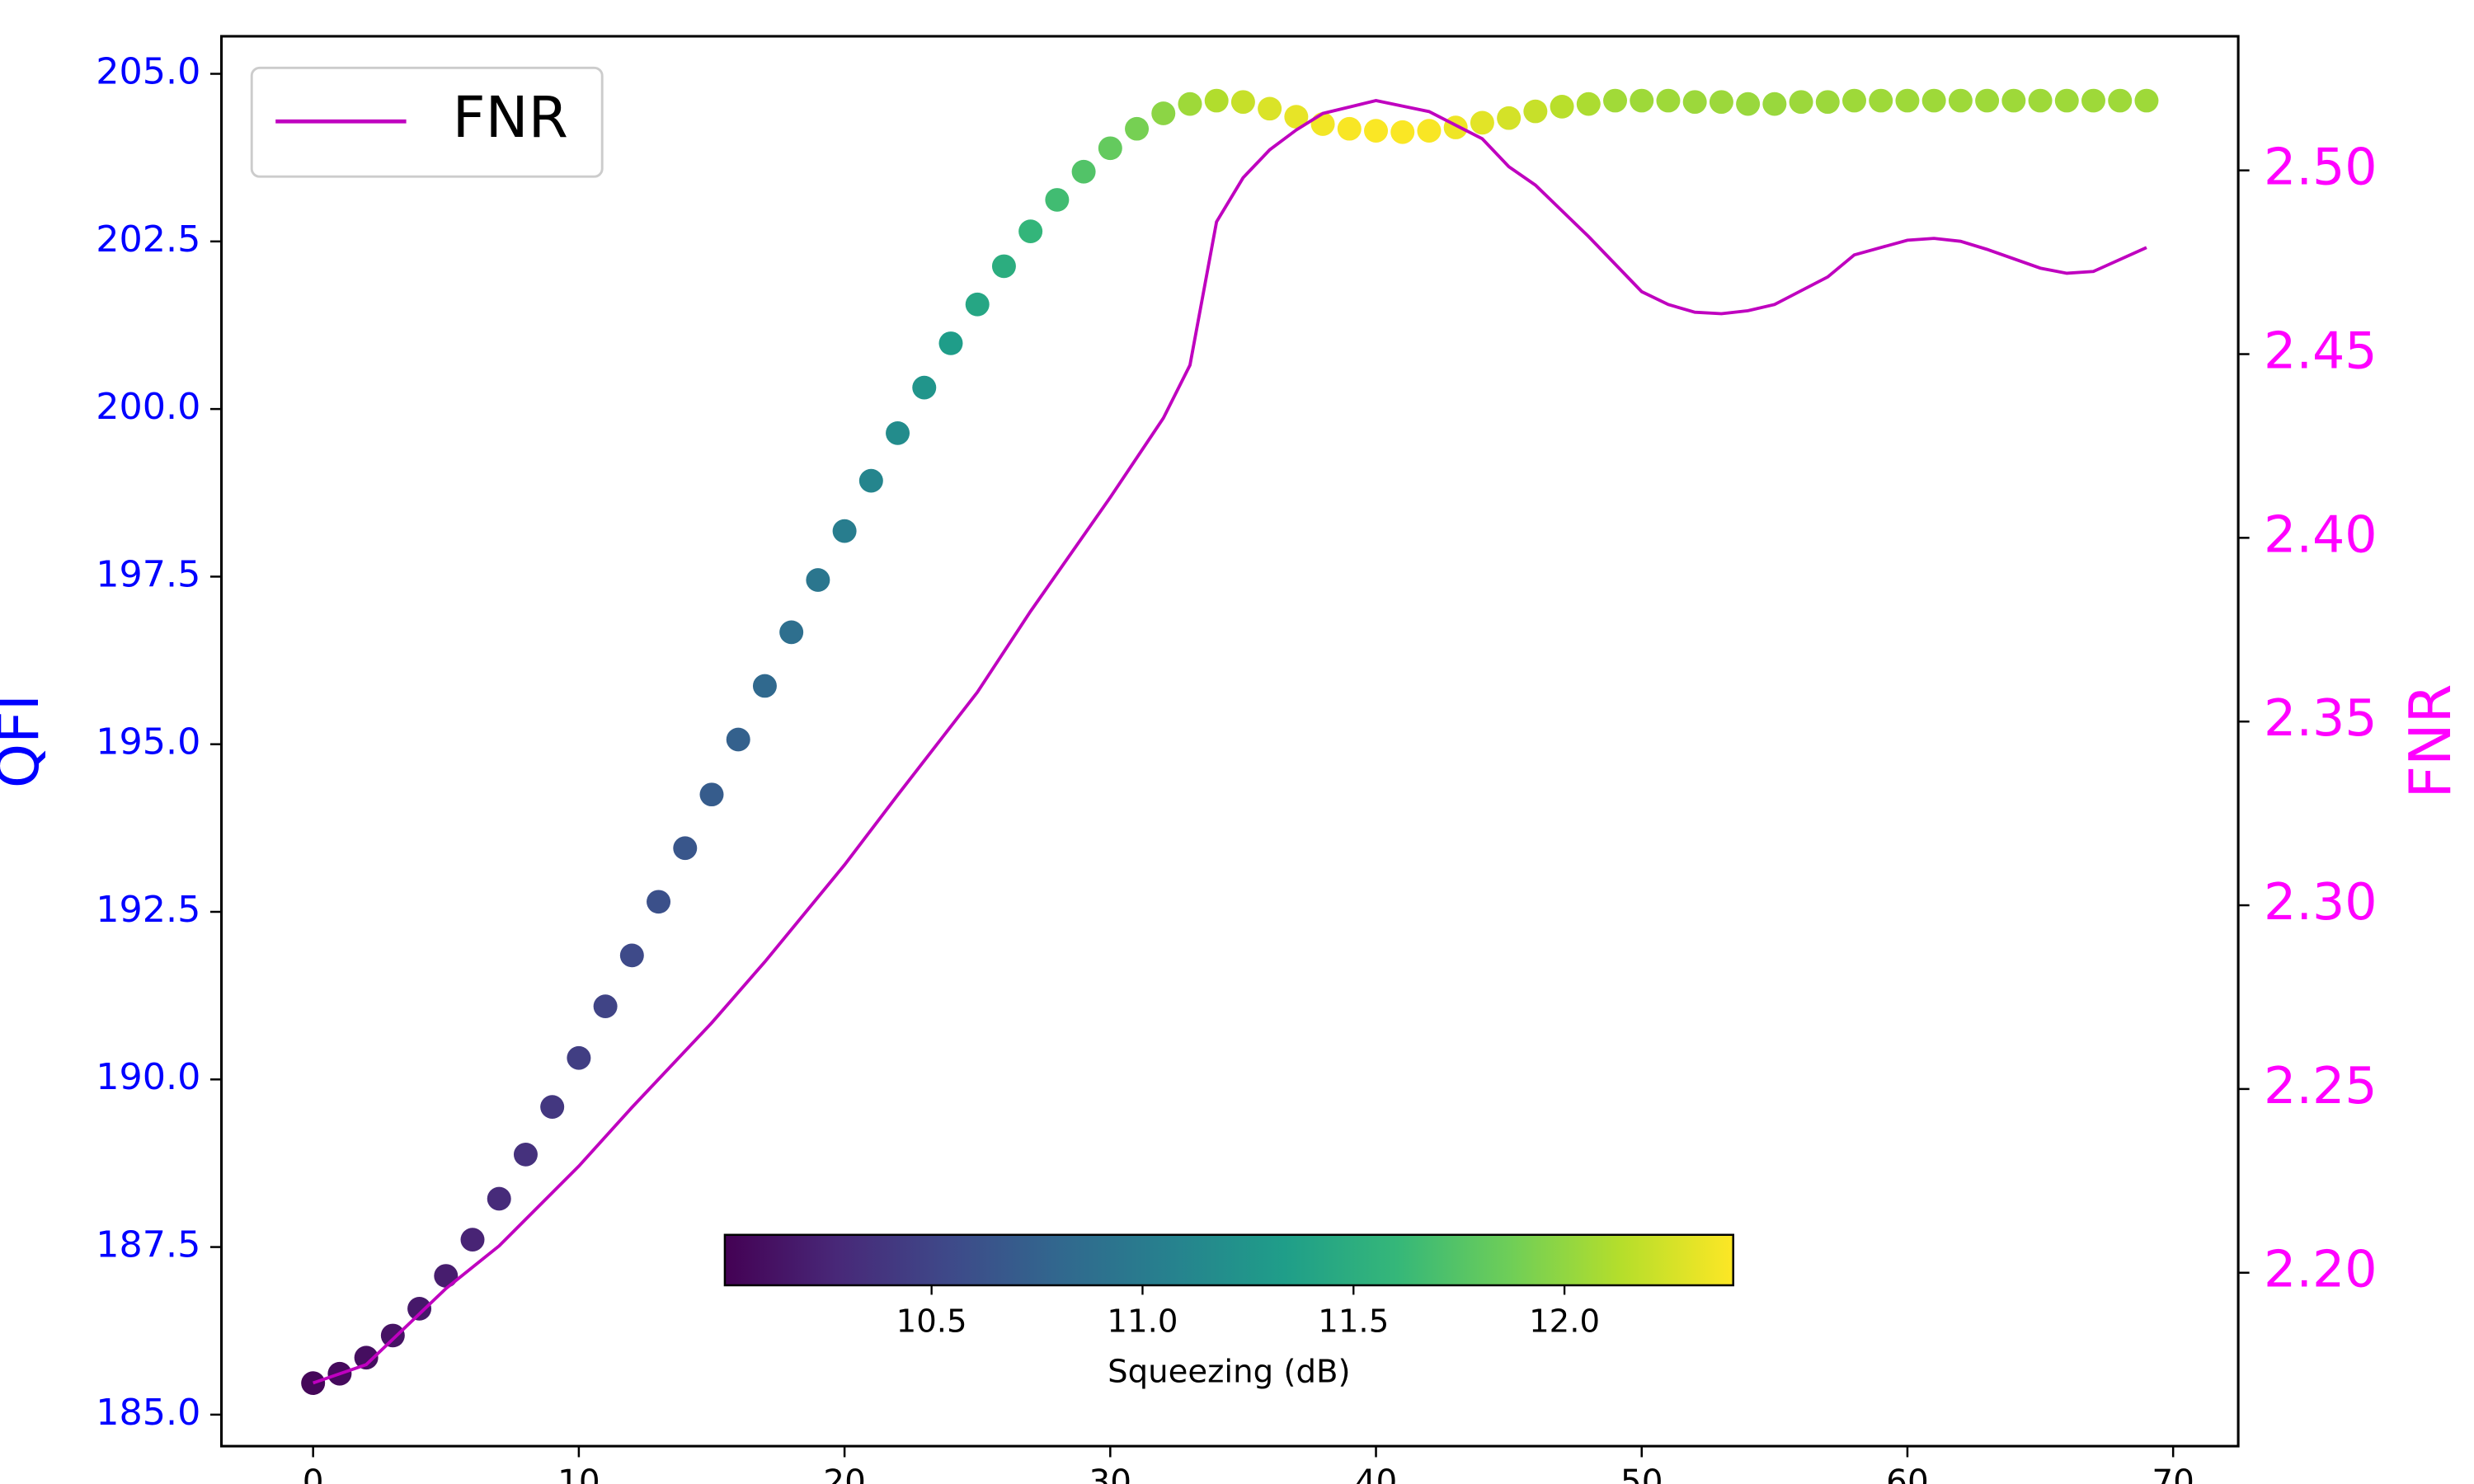 The width and height of the screenshot is (2474, 1484). I want to click on legend: FNR, so click(427, 122).